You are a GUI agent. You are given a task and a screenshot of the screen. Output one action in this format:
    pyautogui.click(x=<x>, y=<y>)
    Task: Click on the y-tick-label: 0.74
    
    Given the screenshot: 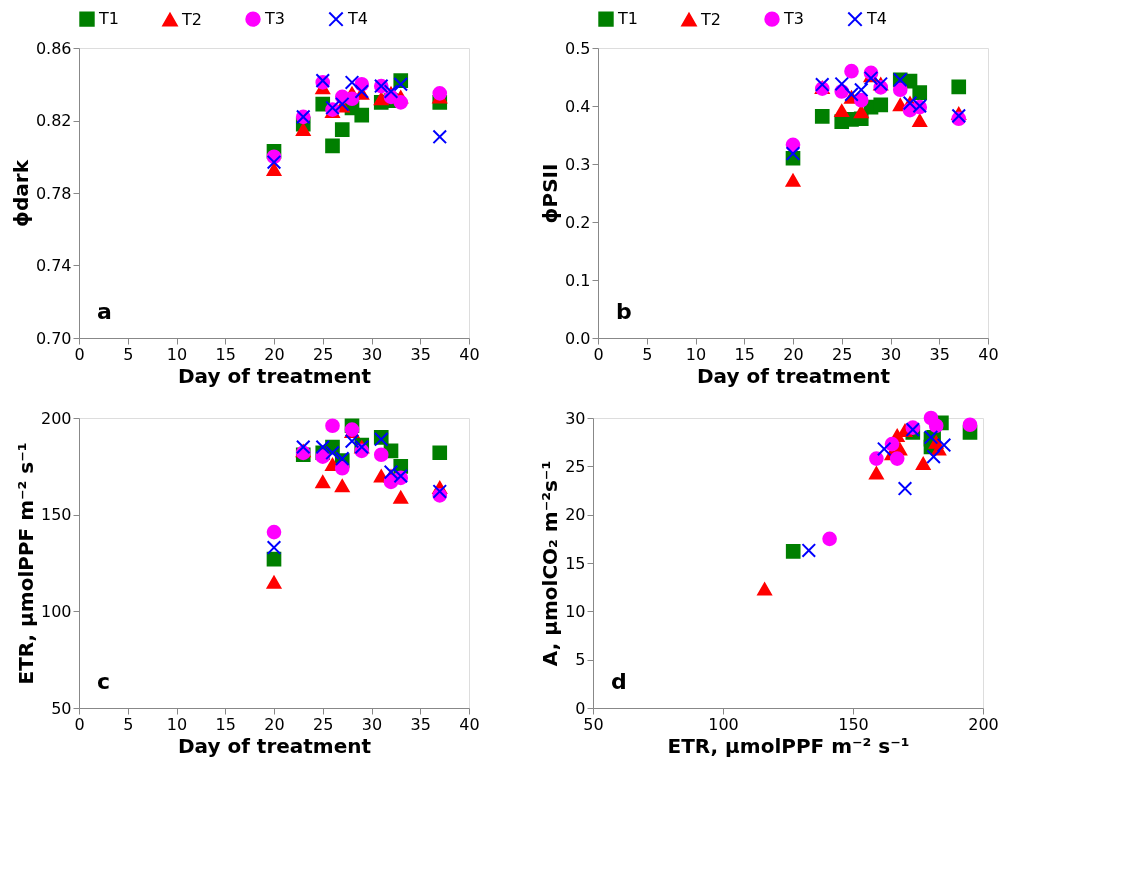 What is the action you would take?
    pyautogui.click(x=53, y=265)
    